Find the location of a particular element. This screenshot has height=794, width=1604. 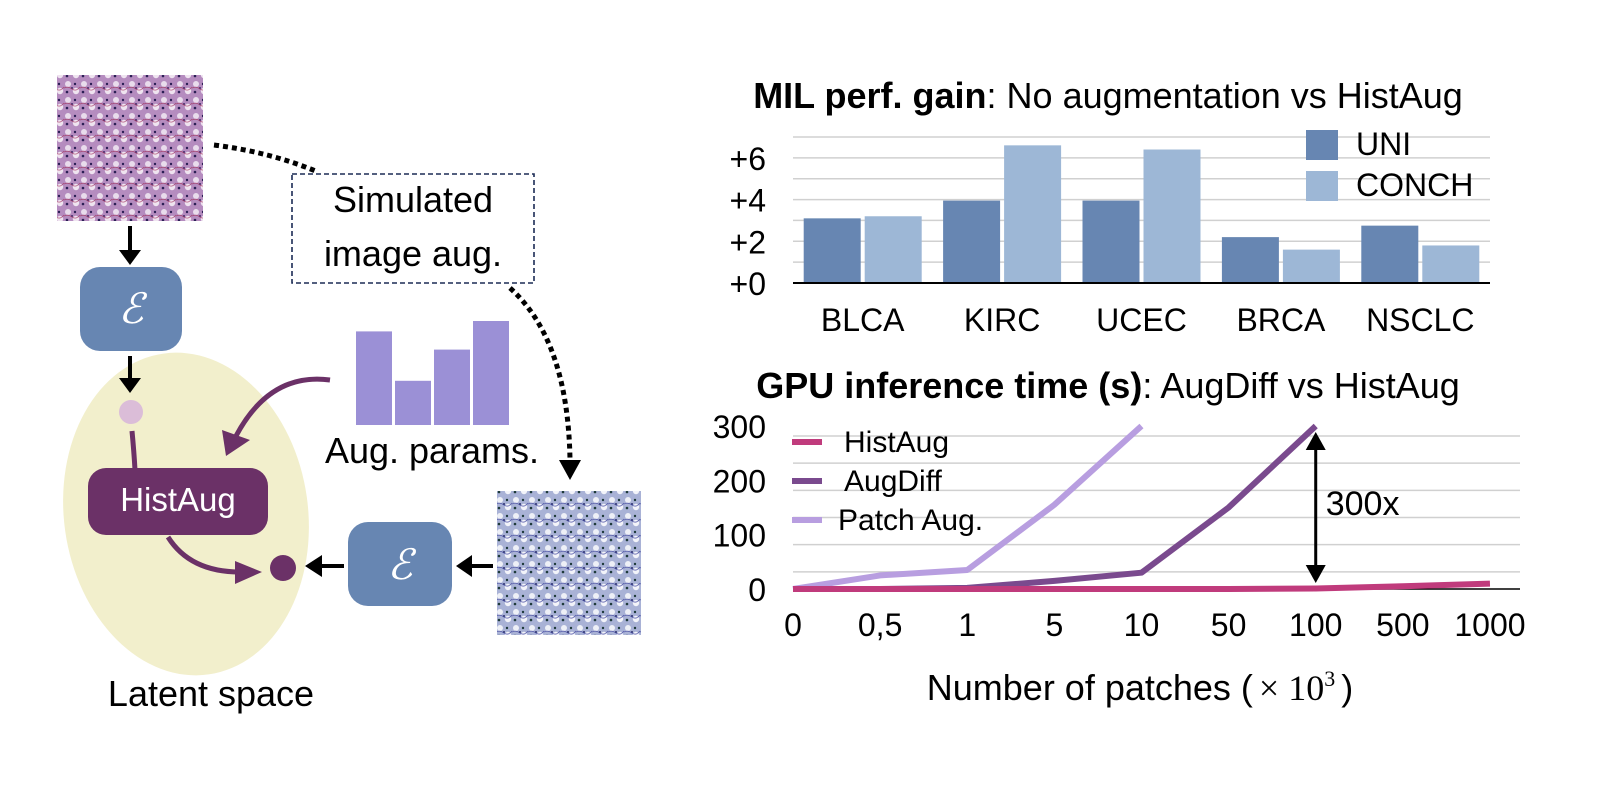

augmented-tissue-patch is located at coordinates (569, 563).